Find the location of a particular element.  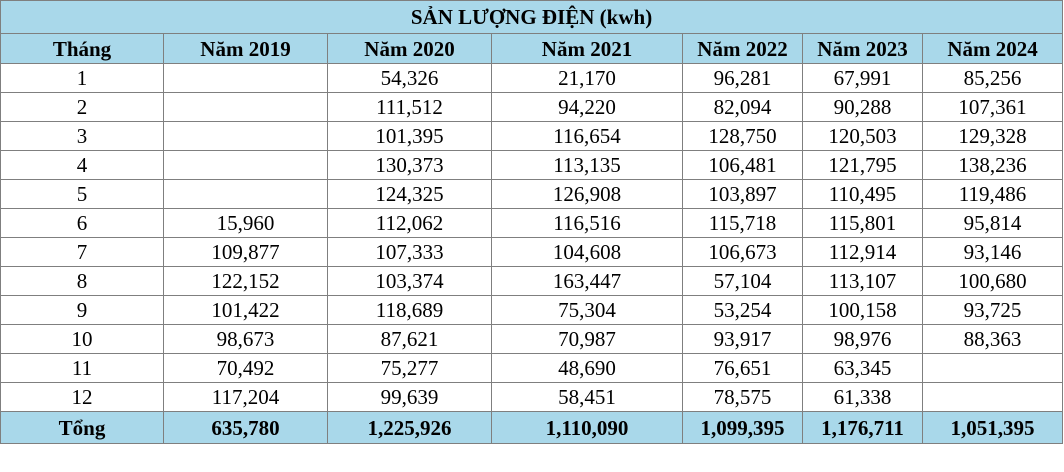

table-title: SẢN LƯỢNG ĐIỆN (kwh) is located at coordinates (532, 17).